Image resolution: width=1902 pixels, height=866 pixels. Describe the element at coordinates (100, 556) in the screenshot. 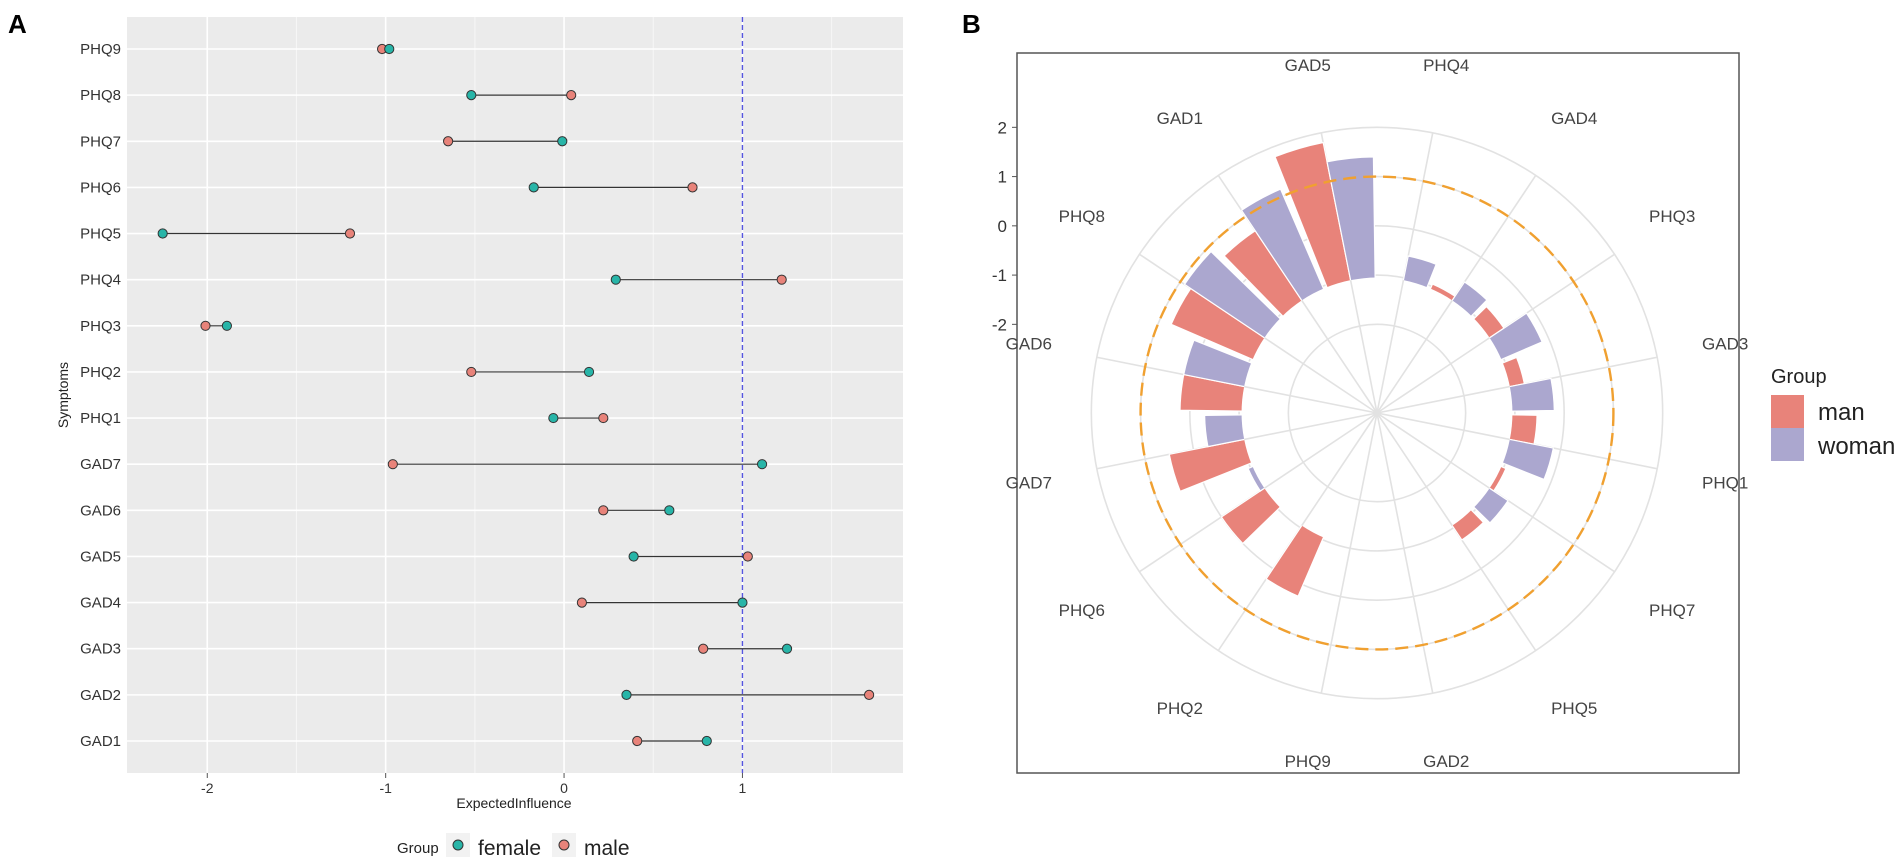

I see `y-tick-label: GAD5` at that location.